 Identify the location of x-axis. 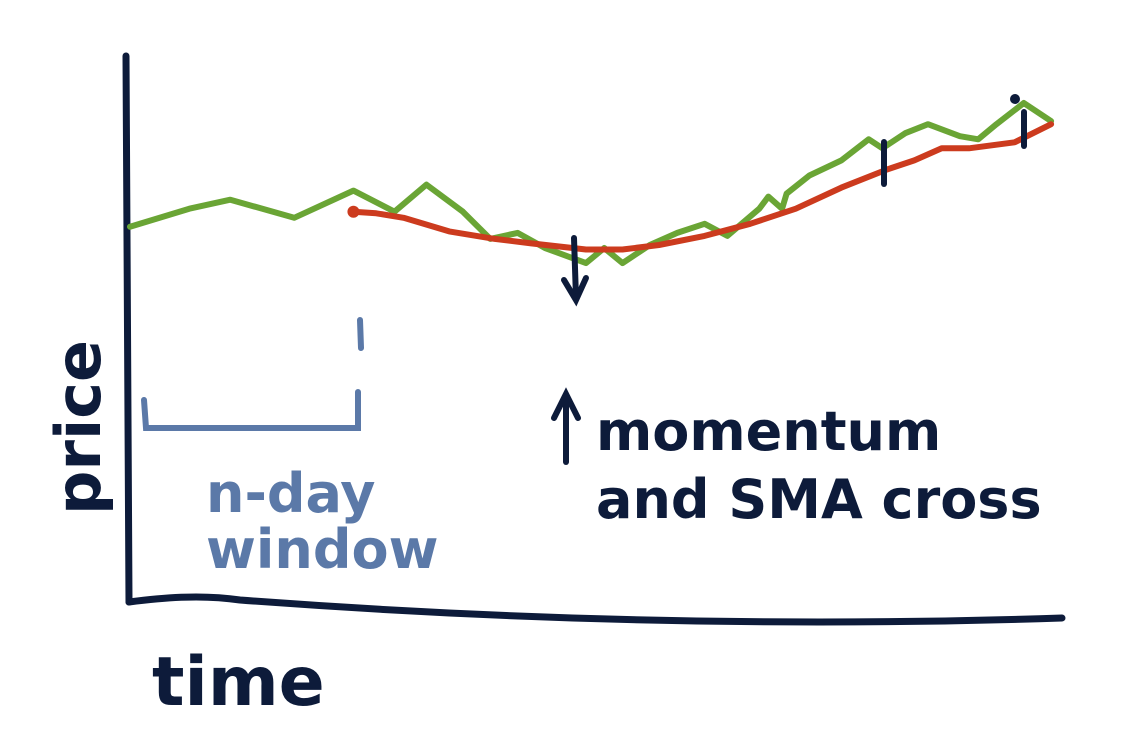
(595, 609).